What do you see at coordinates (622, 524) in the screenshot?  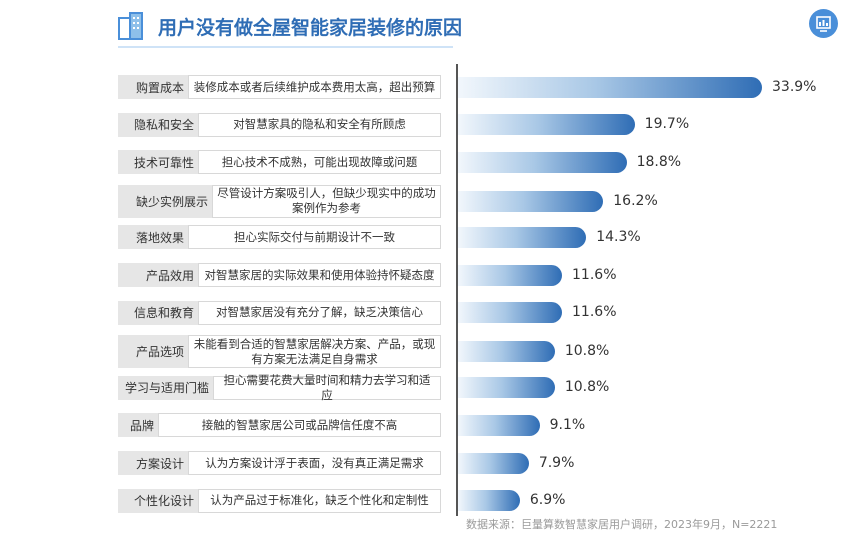 I see `data-source: 数据来源：巨量算数智慧家居用户调研，2023年9月，N=2221` at bounding box center [622, 524].